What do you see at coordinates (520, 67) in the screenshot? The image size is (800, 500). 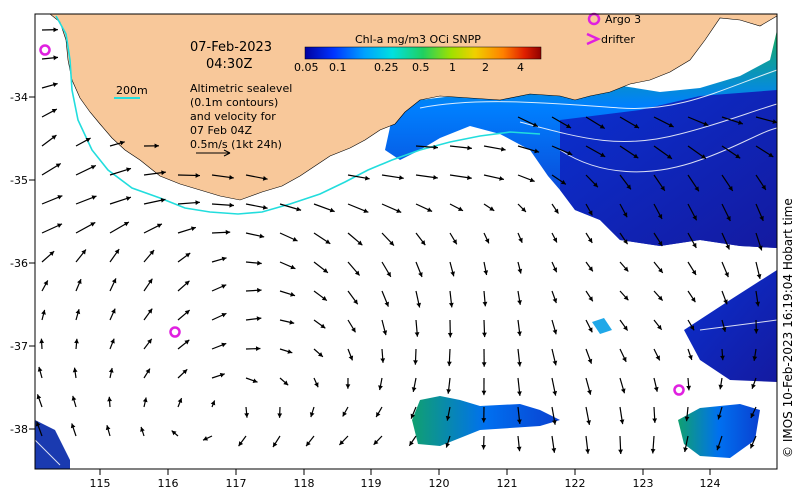 I see `colorbar-tick: 4` at bounding box center [520, 67].